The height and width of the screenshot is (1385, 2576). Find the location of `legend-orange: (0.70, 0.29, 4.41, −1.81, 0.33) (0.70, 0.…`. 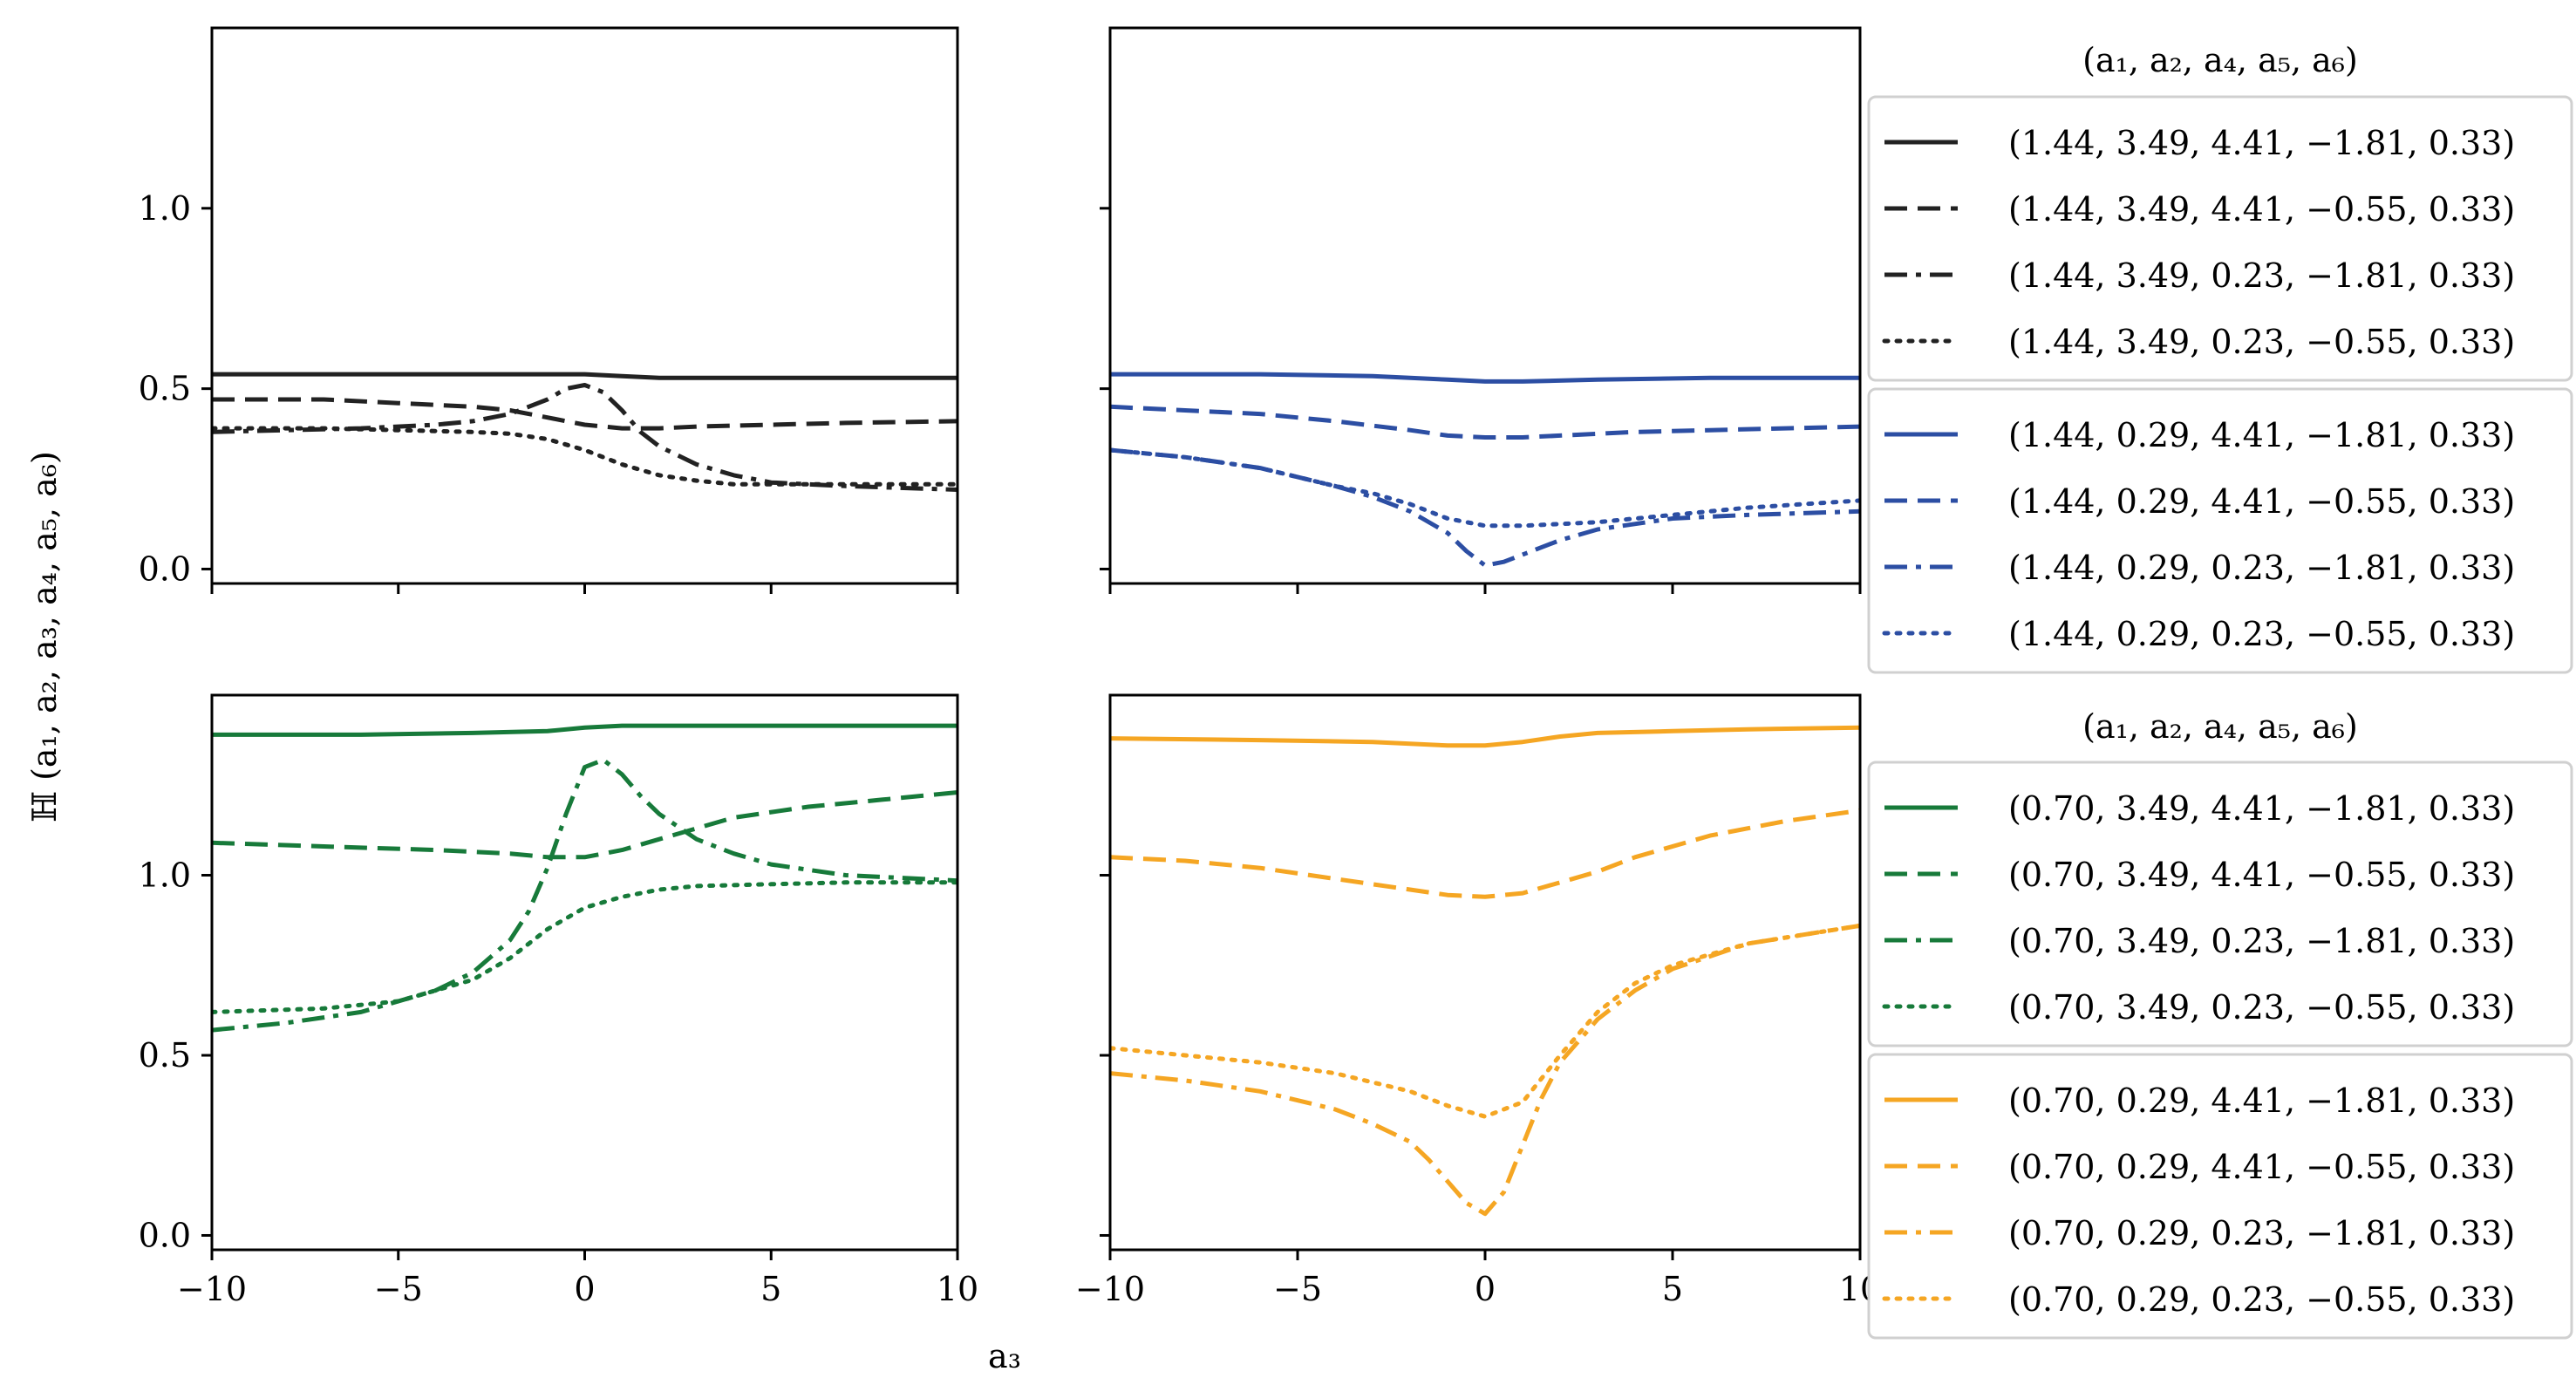

legend-orange: (0.70, 0.29, 4.41, −1.81, 0.33) (0.70, 0.… is located at coordinates (2220, 1196).